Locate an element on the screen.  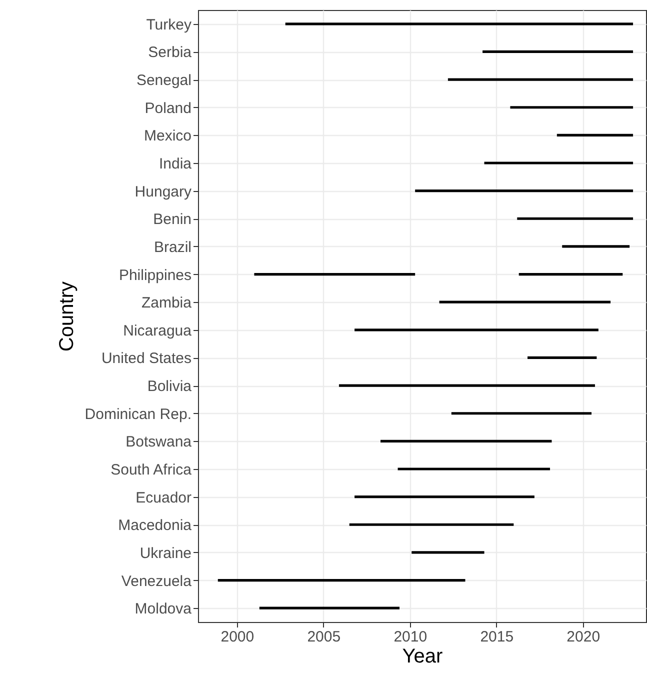
y-tick-label: Zambia is located at coordinates (166, 303).